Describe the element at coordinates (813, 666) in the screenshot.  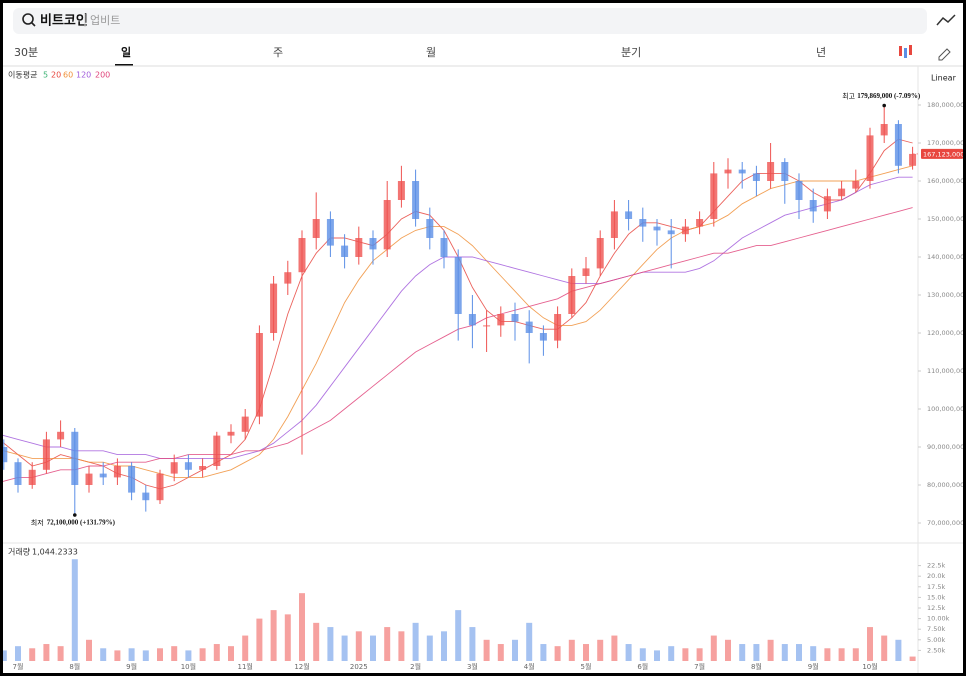
I see `x-tick-label: 9월` at that location.